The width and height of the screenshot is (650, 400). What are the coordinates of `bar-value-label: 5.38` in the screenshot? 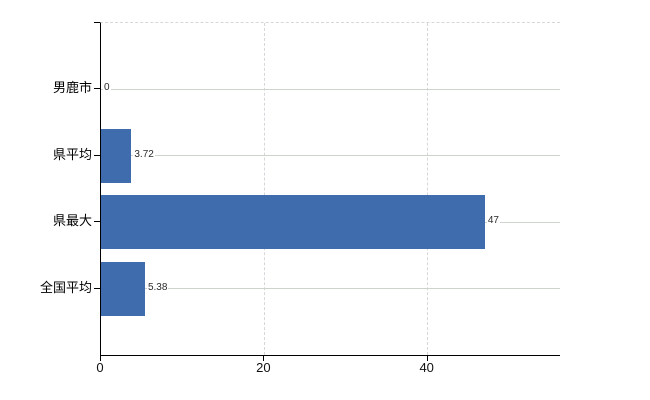 It's located at (157, 287).